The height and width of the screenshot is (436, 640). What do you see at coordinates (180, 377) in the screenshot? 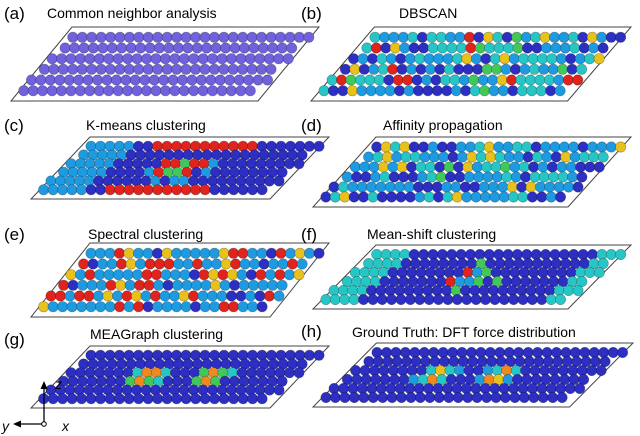
I see `atom-slab-g` at bounding box center [180, 377].